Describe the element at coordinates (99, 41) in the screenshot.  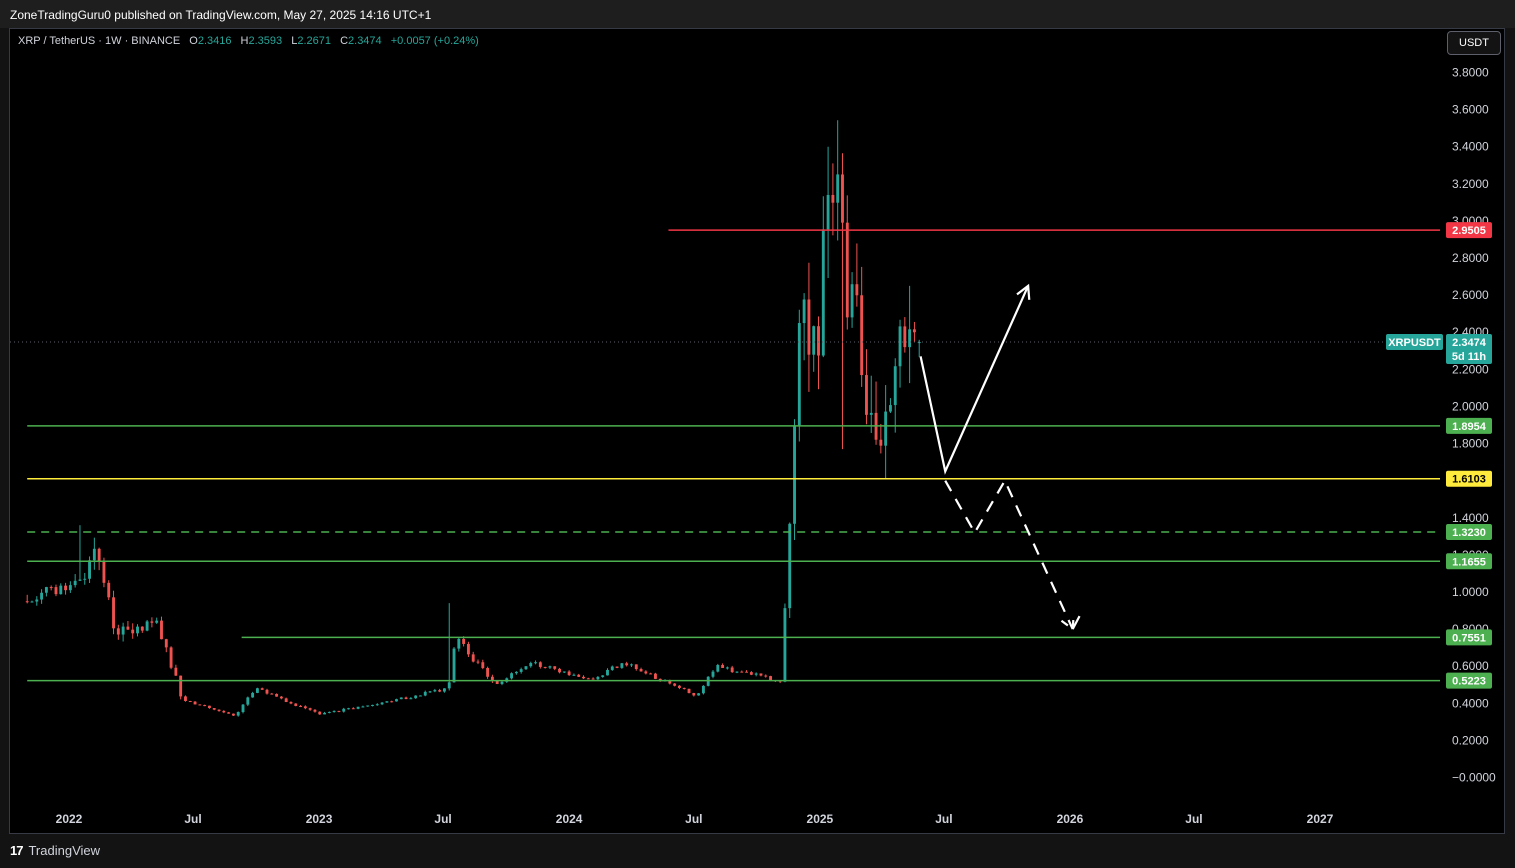
I see `symbol-name: XRP / TetherUS · 1W · BINANCE` at that location.